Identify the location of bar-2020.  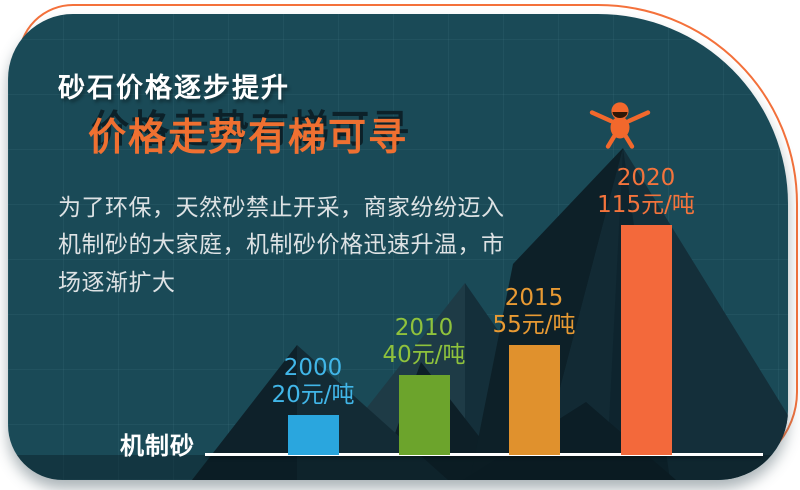
(646, 340).